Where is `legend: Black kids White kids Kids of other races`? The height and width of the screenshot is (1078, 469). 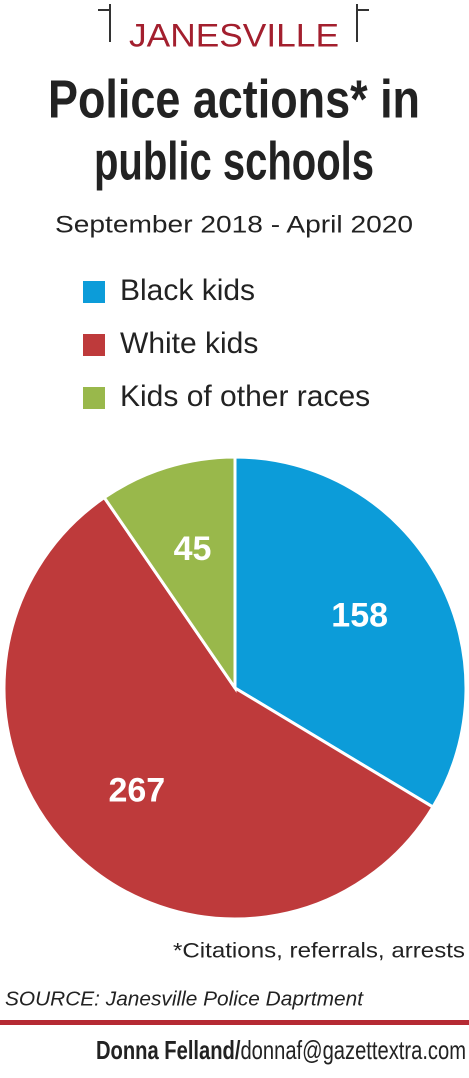 legend: Black kids White kids Kids of other races is located at coordinates (226, 343).